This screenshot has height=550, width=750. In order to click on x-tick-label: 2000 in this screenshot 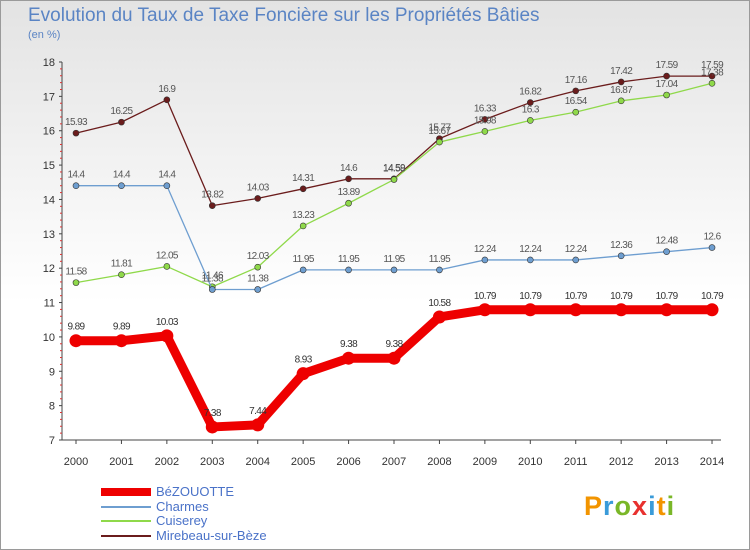, I will do `click(76, 462)`.